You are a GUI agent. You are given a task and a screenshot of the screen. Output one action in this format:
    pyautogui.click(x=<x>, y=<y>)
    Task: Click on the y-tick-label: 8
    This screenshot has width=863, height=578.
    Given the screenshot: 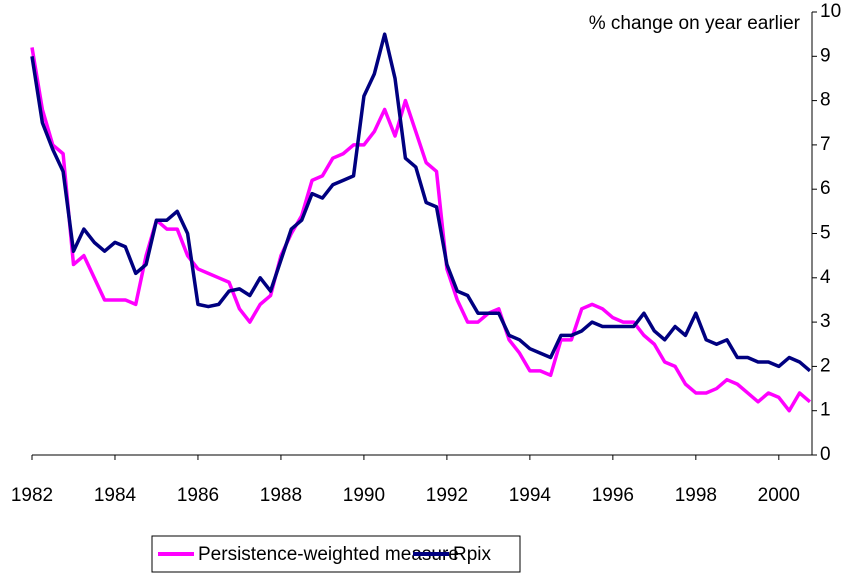 What is the action you would take?
    pyautogui.click(x=825, y=100)
    